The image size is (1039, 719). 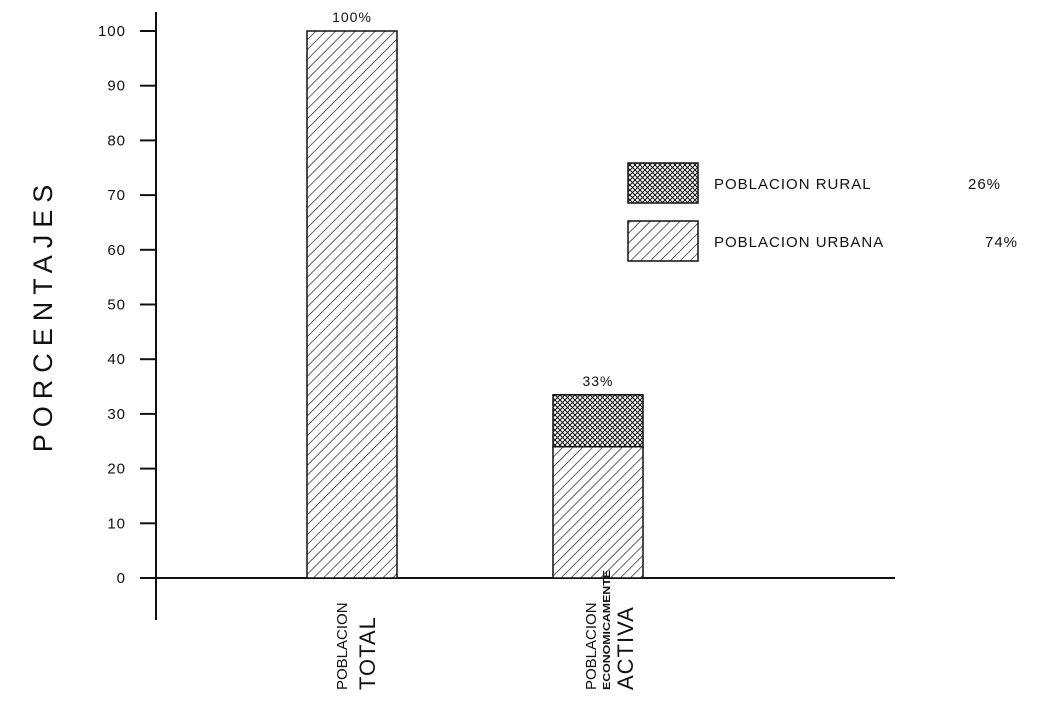 What do you see at coordinates (116, 523) in the screenshot?
I see `y-tick-label: 10` at bounding box center [116, 523].